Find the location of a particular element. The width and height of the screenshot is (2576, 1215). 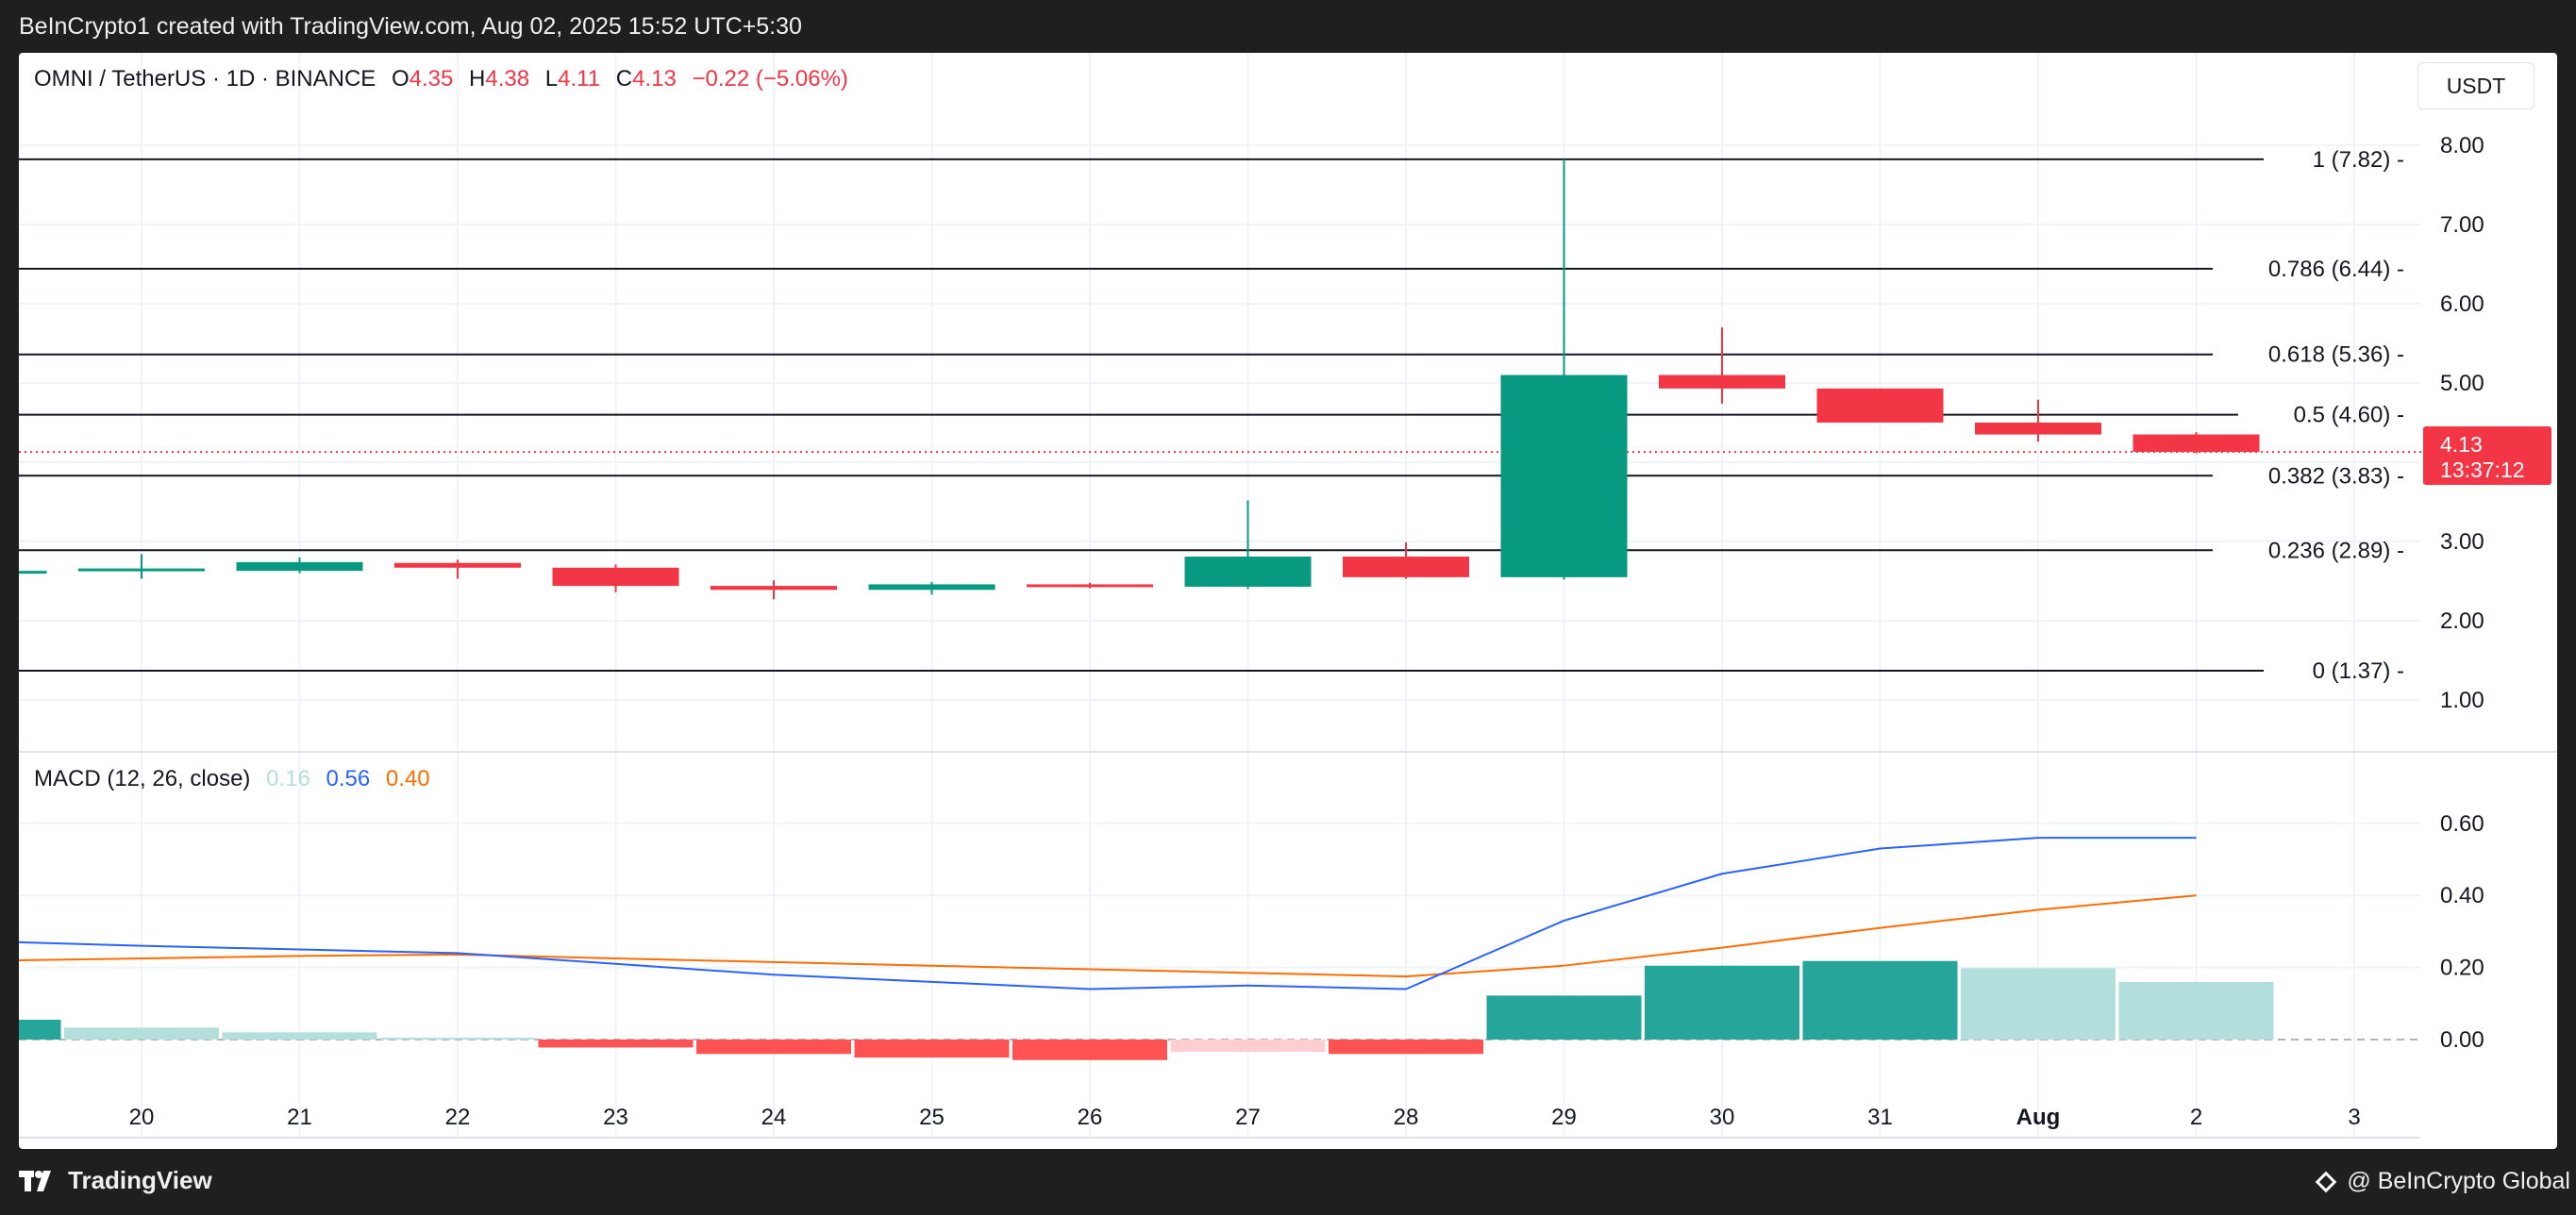

macd-axis-tick: 0.60 is located at coordinates (2462, 824).